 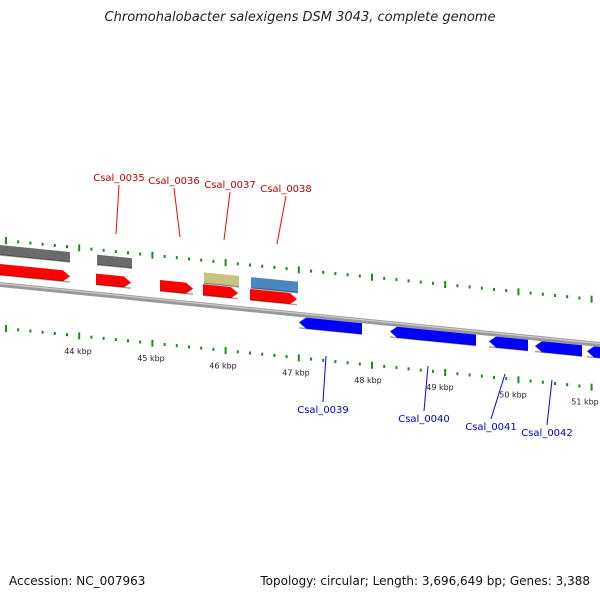 What do you see at coordinates (368, 380) in the screenshot?
I see `scale-label: 48 kbp` at bounding box center [368, 380].